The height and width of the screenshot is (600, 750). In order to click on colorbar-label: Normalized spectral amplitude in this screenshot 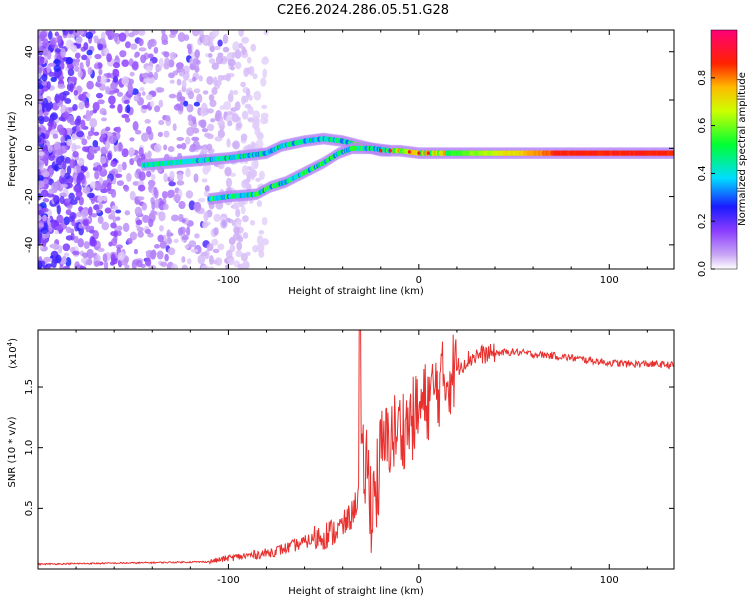, I will do `click(742, 149)`.